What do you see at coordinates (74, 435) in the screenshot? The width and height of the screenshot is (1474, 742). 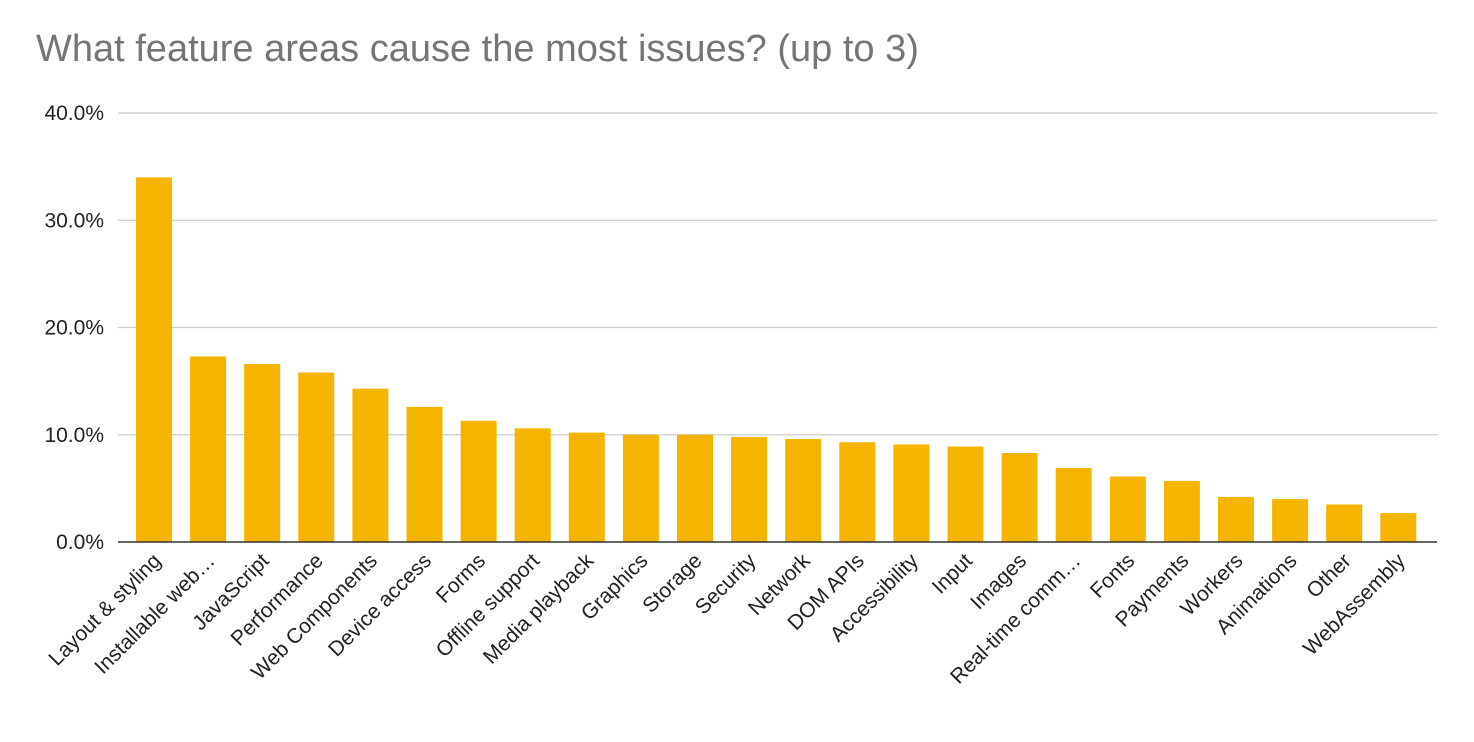 I see `y-tick-label: 10.0%` at bounding box center [74, 435].